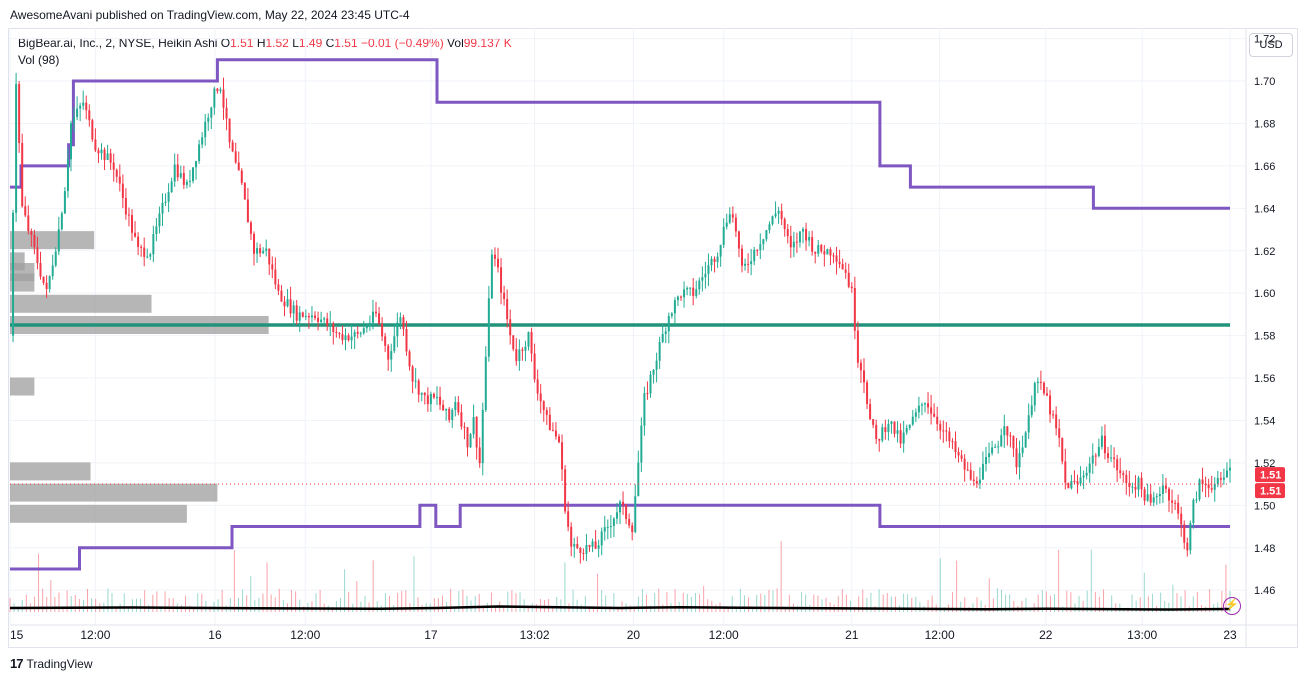 The height and width of the screenshot is (682, 1306). What do you see at coordinates (17, 663) in the screenshot?
I see `tradingview-mark-icon: 17` at bounding box center [17, 663].